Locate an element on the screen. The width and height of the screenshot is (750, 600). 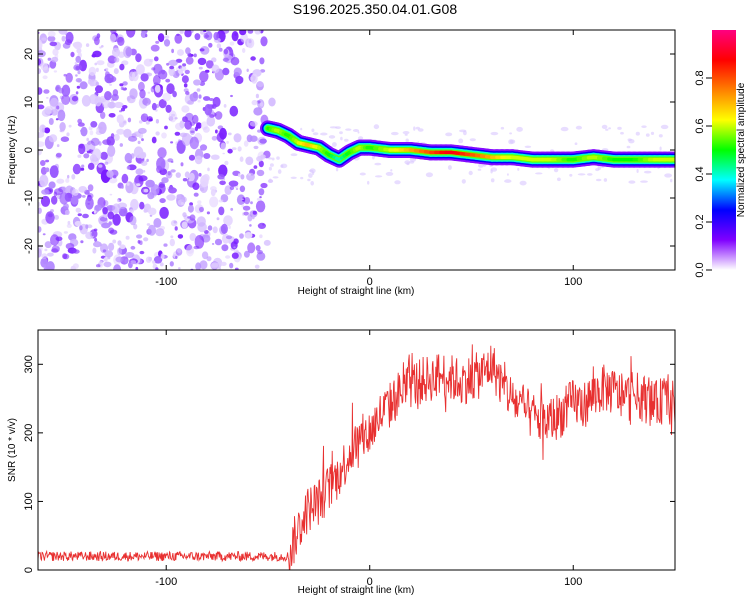
spectrogram-x-label: Height of straight line (km) is located at coordinates (356, 291).